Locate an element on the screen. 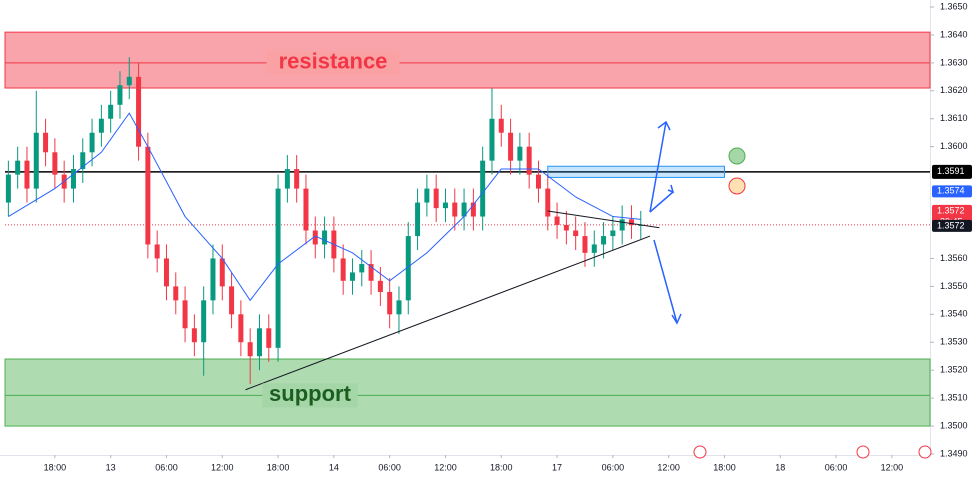  y-tick-label: 1.3630 is located at coordinates (954, 62).